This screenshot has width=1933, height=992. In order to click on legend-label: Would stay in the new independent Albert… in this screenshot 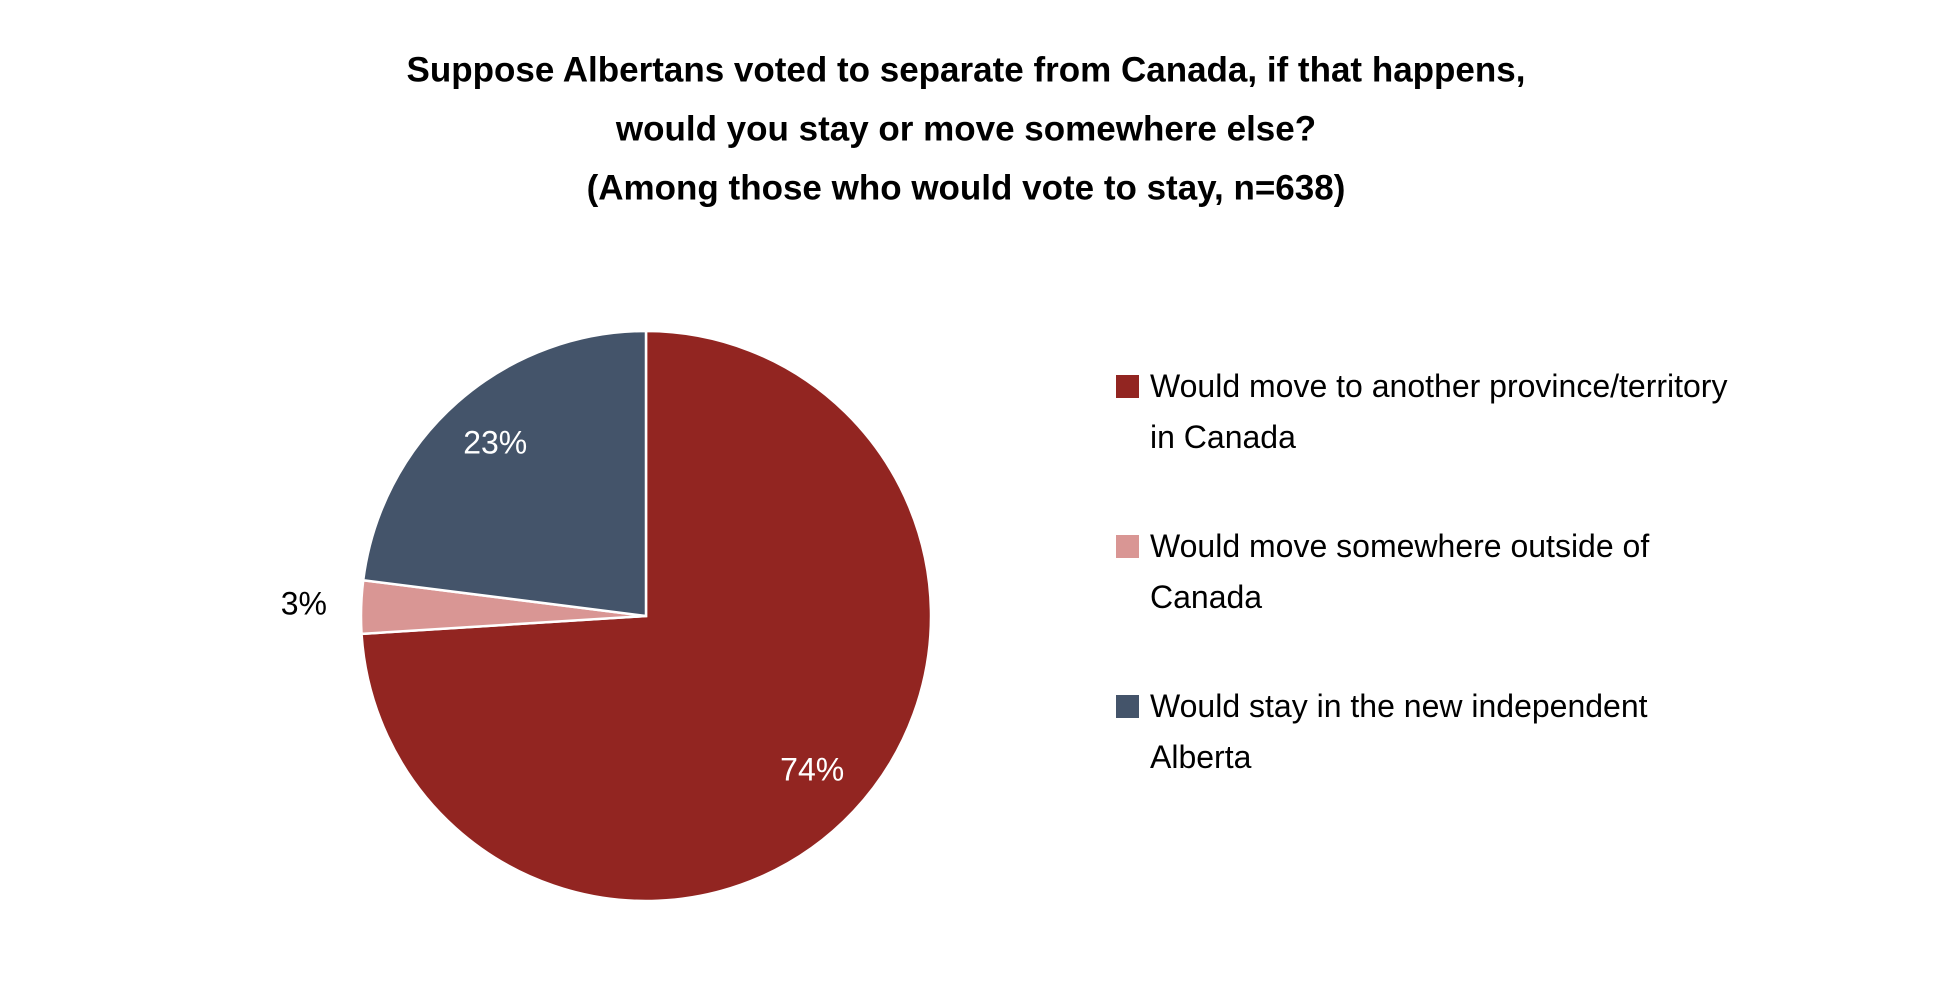, I will do `click(1399, 731)`.